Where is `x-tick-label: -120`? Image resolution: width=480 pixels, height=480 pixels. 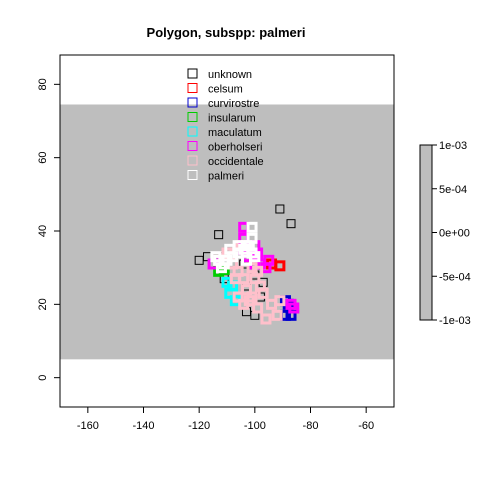
x-tick-label: -120 is located at coordinates (199, 426).